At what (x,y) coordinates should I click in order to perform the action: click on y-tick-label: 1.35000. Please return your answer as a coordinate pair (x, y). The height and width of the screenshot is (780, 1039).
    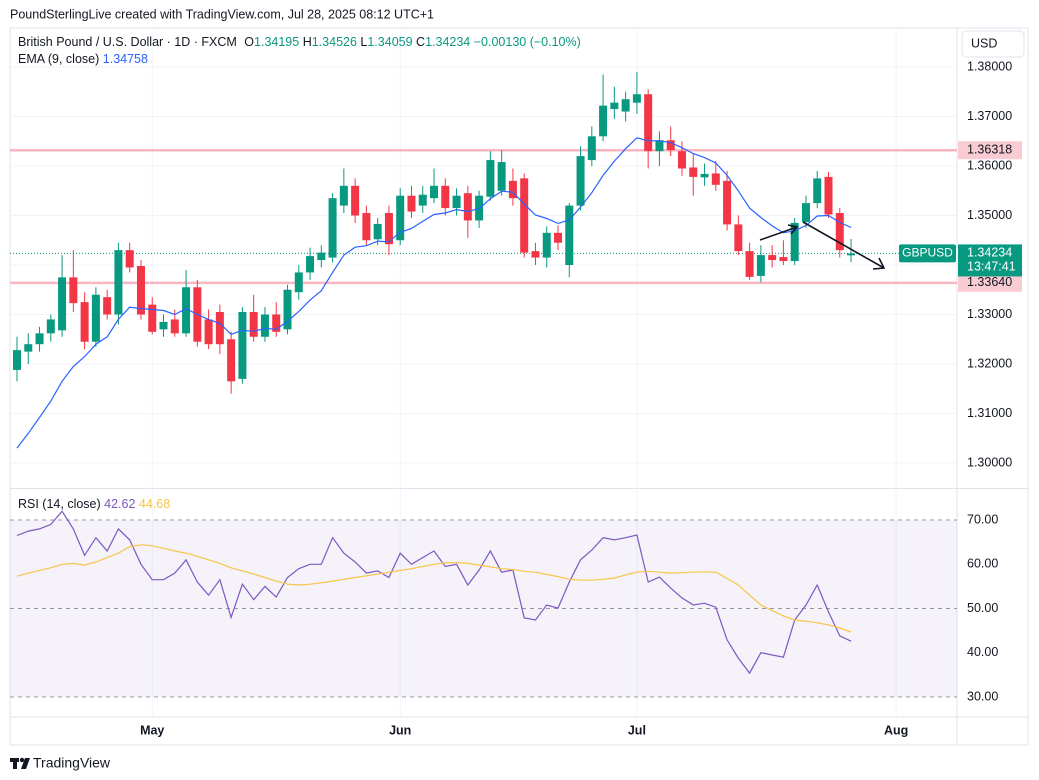
    Looking at the image, I should click on (989, 215).